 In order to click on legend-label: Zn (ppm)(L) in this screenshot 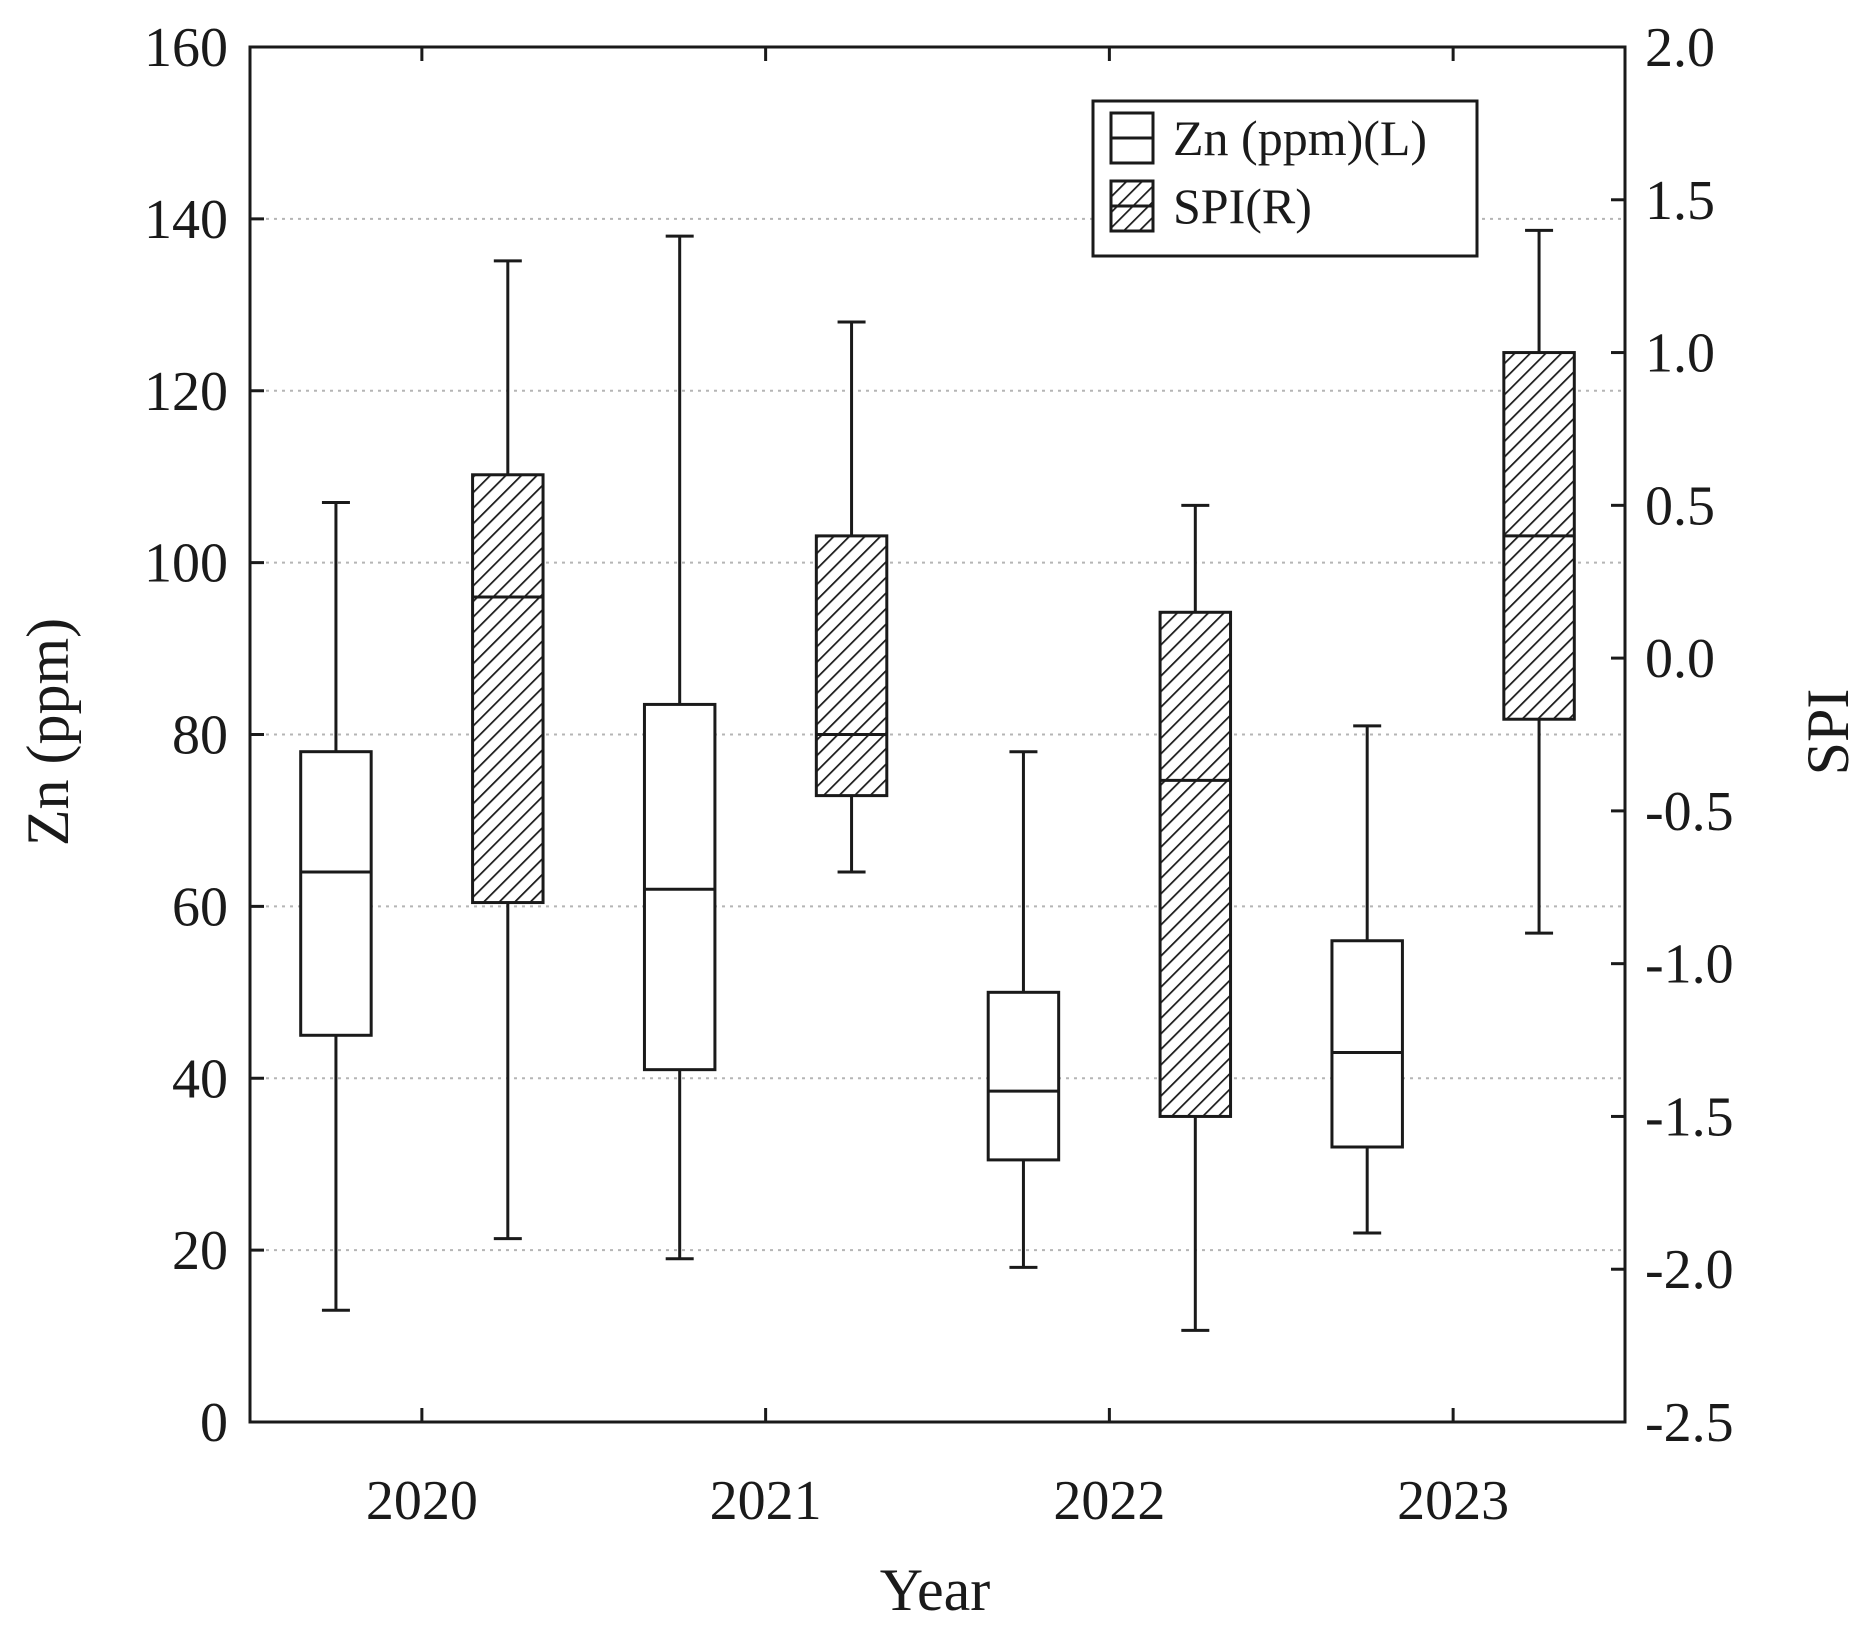, I will do `click(1300, 138)`.